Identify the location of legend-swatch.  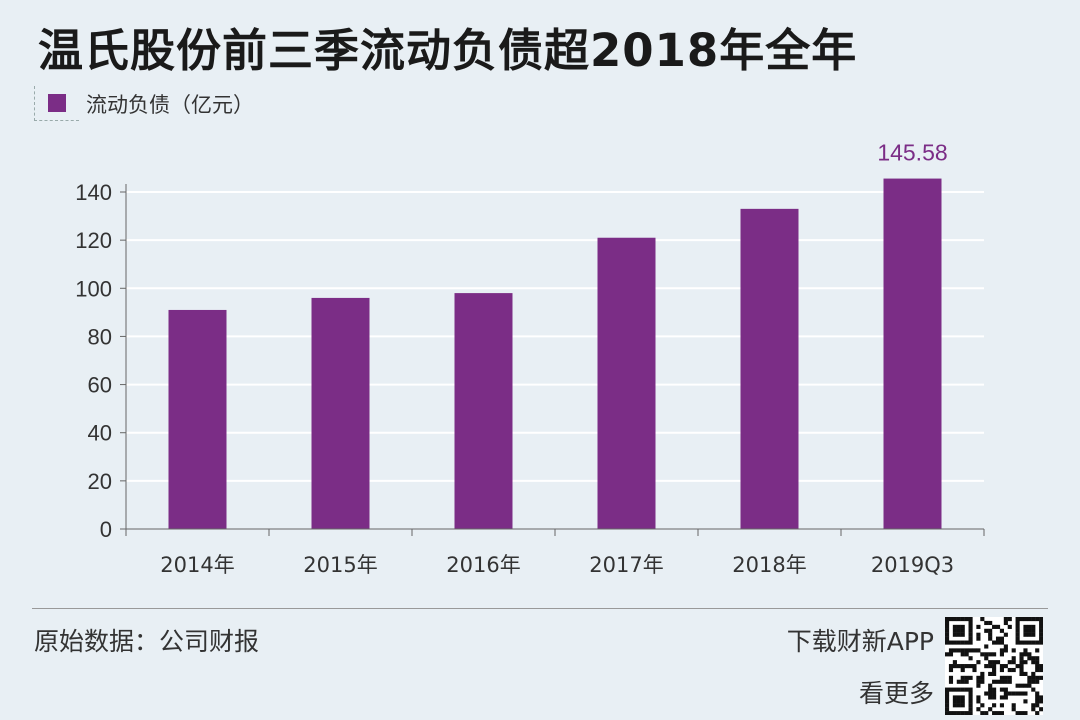
(57, 103).